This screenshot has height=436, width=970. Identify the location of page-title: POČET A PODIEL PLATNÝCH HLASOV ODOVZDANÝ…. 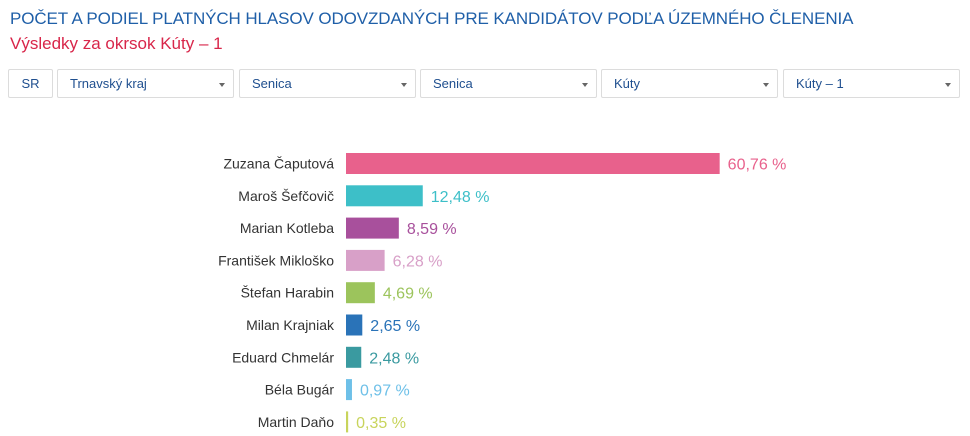
(432, 18).